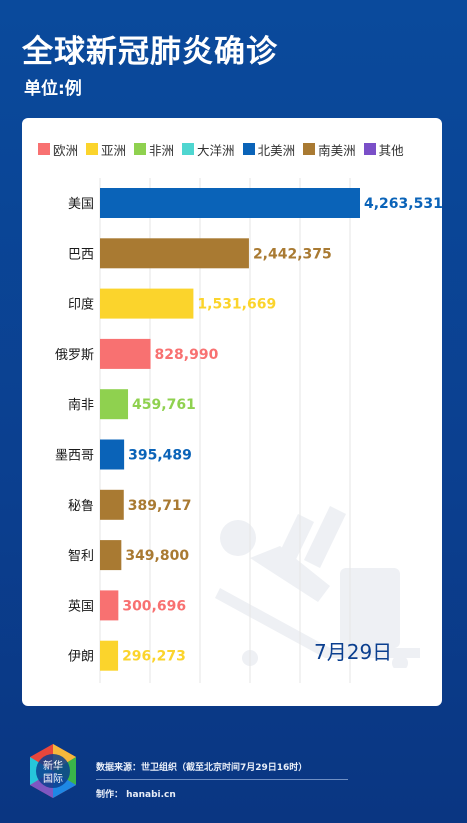 This screenshot has height=823, width=467. I want to click on legend-item: 欧洲, so click(58, 149).